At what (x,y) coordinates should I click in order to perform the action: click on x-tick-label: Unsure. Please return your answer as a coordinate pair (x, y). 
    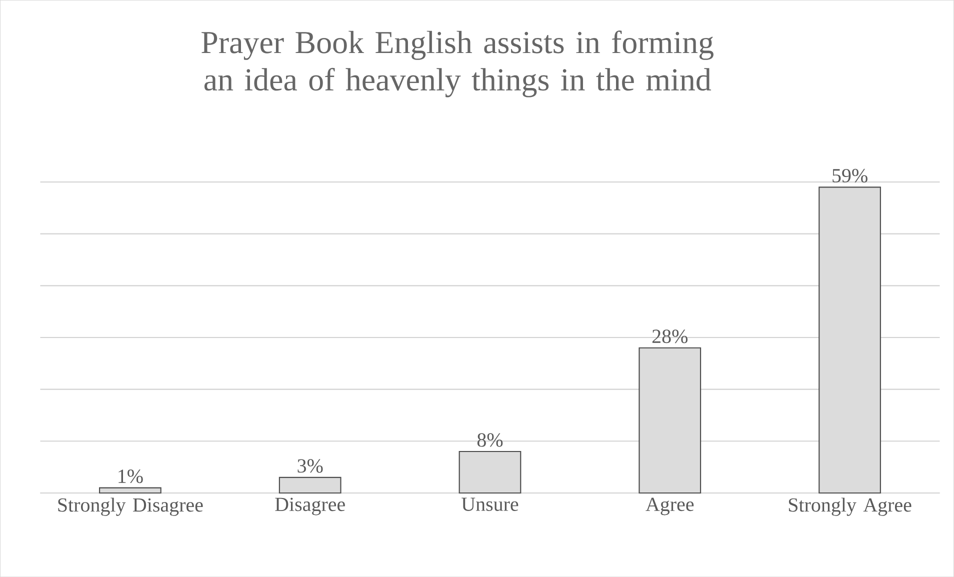
    Looking at the image, I should click on (490, 504).